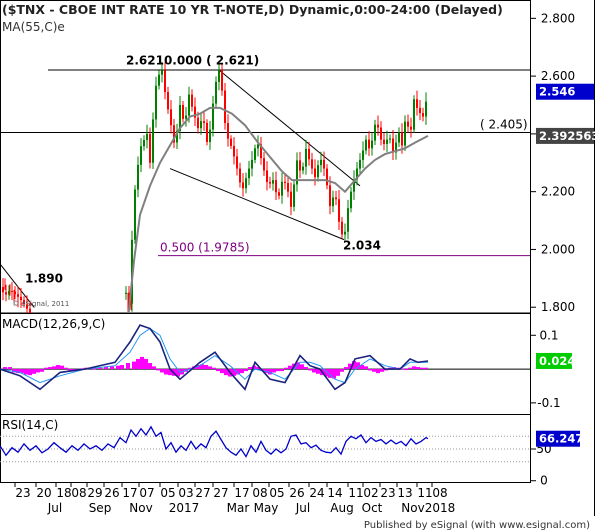  What do you see at coordinates (548, 403) in the screenshot?
I see `macd-y-tick-label: -0.1` at bounding box center [548, 403].